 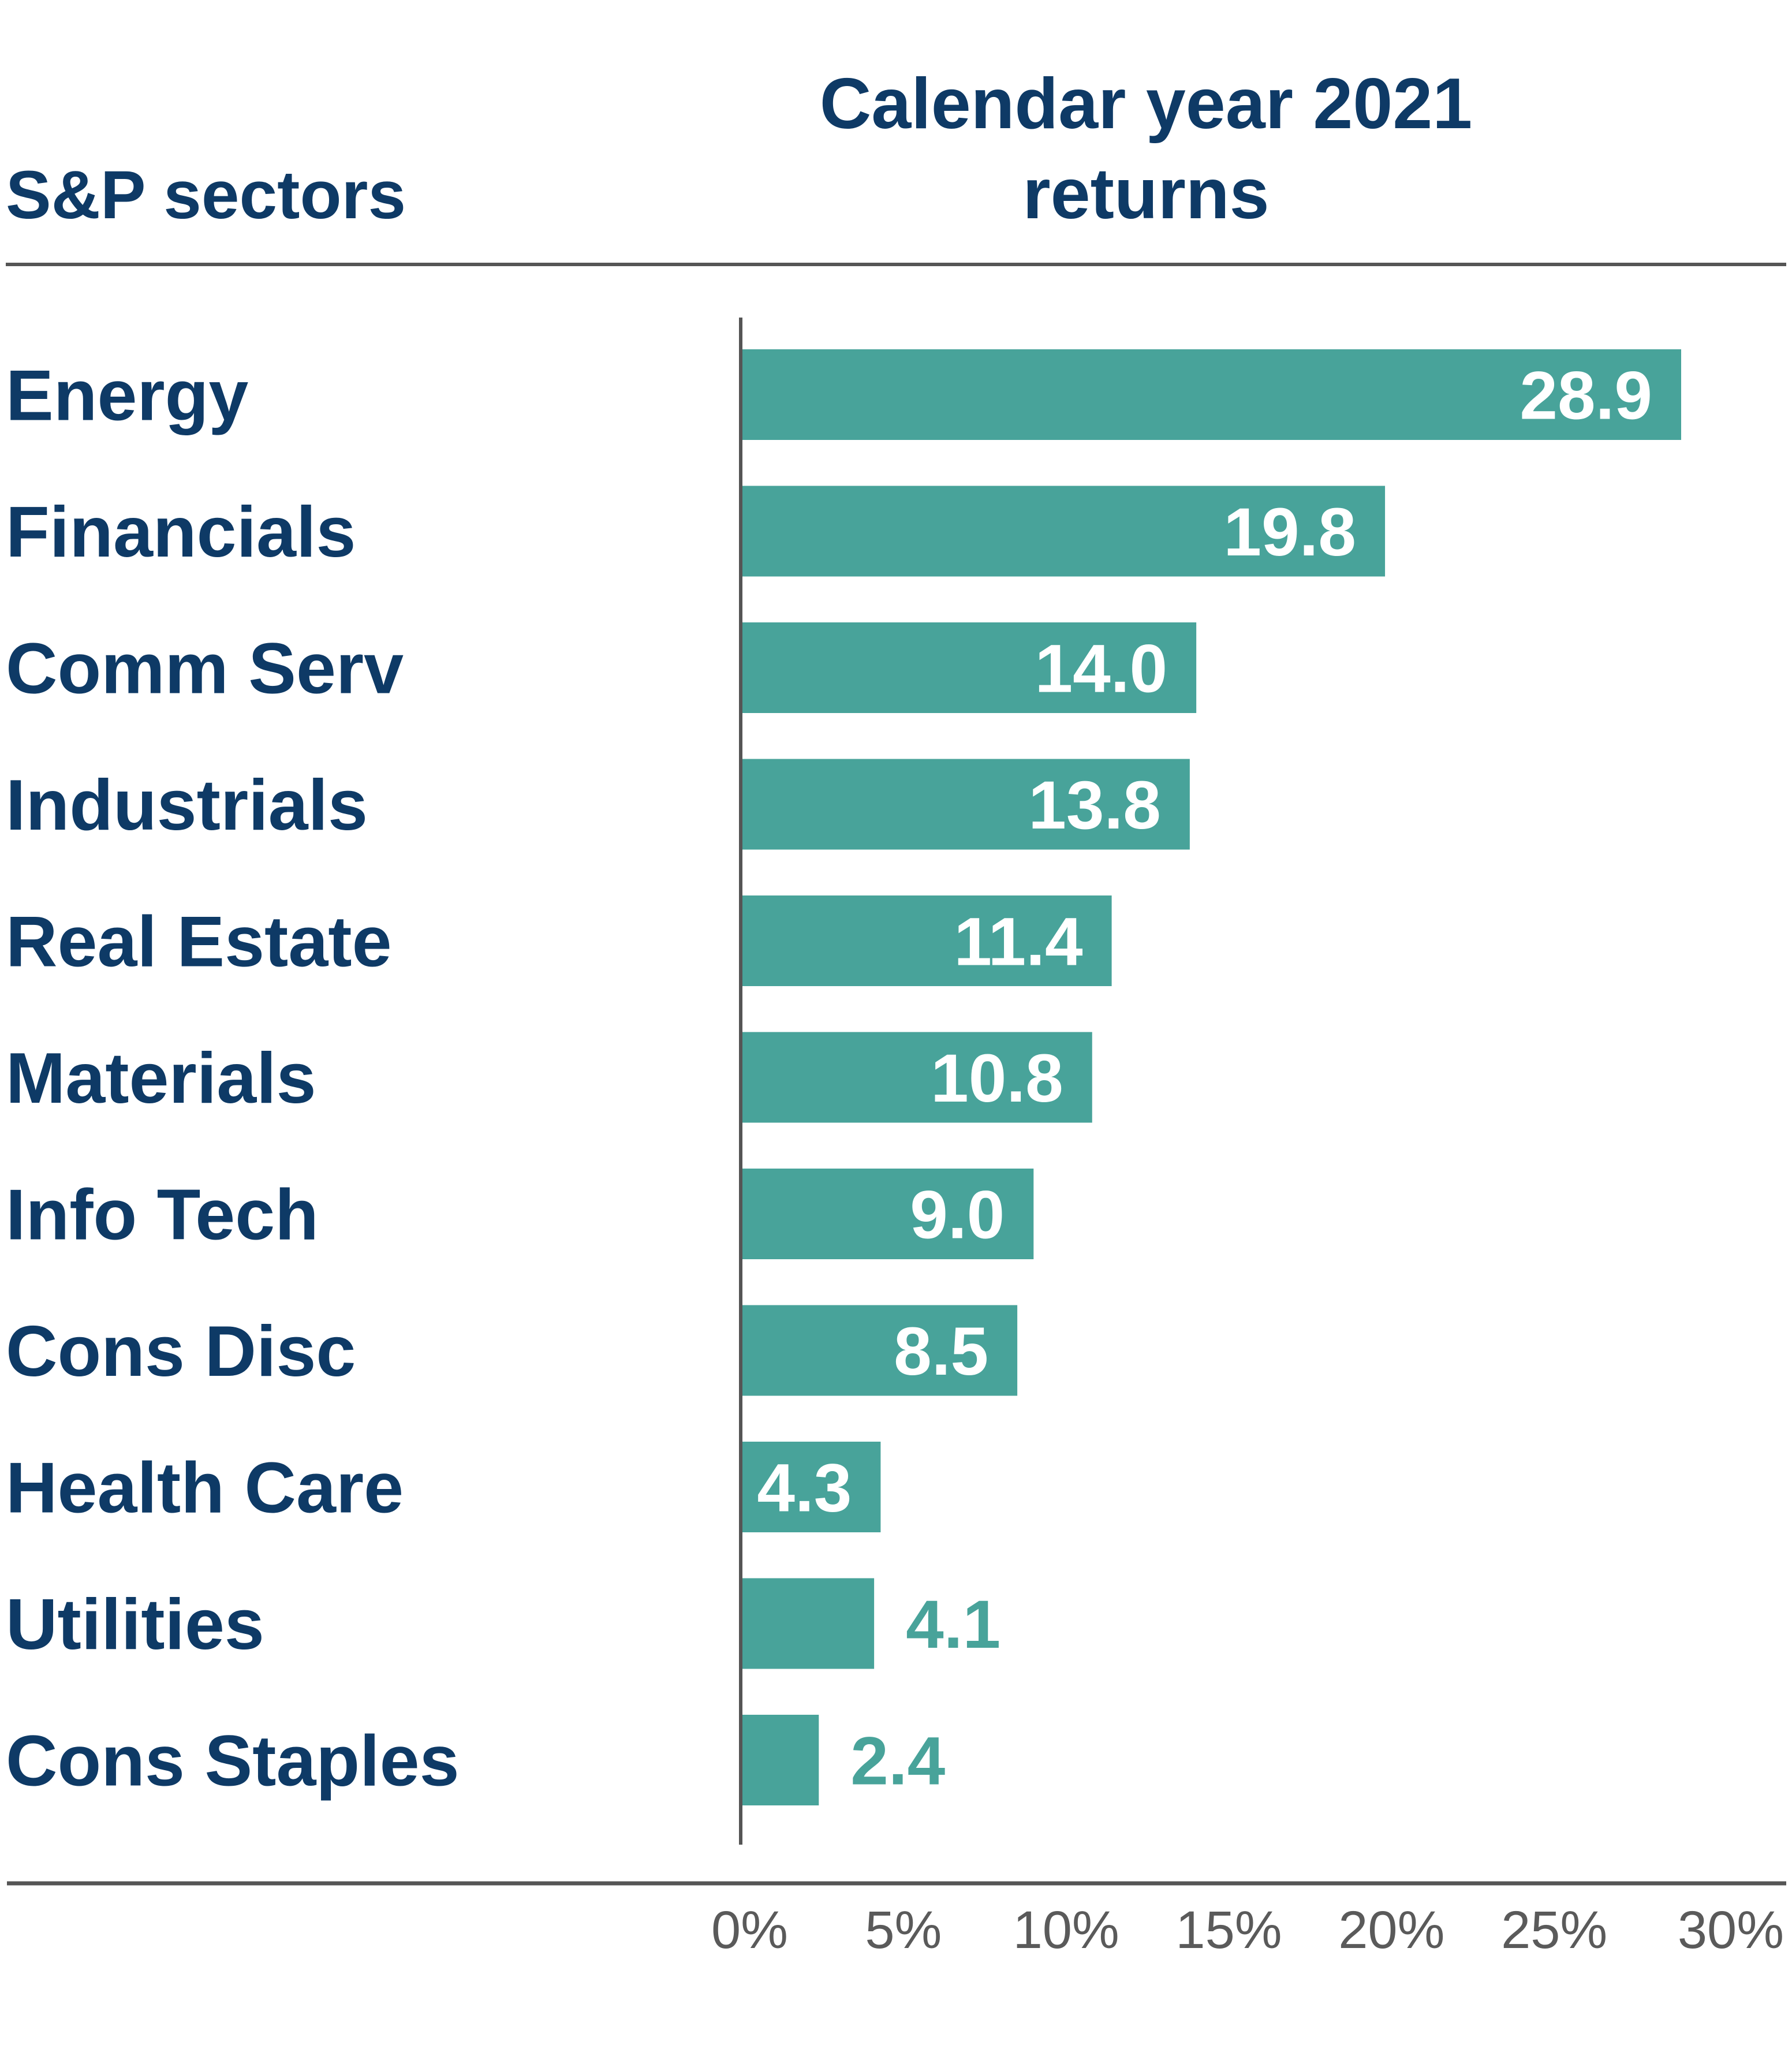 What do you see at coordinates (135, 1625) in the screenshot?
I see `category-label: Utilities` at bounding box center [135, 1625].